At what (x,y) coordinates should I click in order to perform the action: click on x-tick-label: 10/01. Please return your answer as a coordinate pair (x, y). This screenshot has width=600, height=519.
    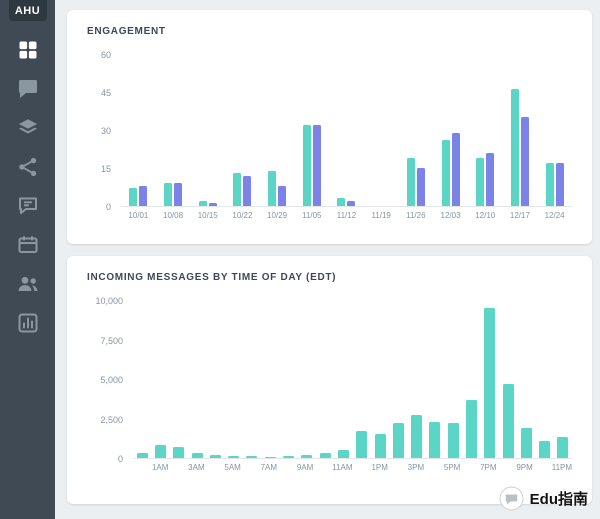
    Looking at the image, I should click on (138, 215).